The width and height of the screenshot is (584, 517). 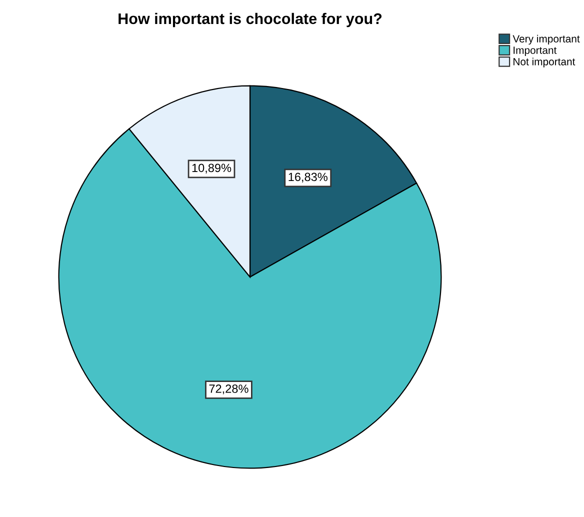 I want to click on data-label: 10,89%, so click(x=212, y=169).